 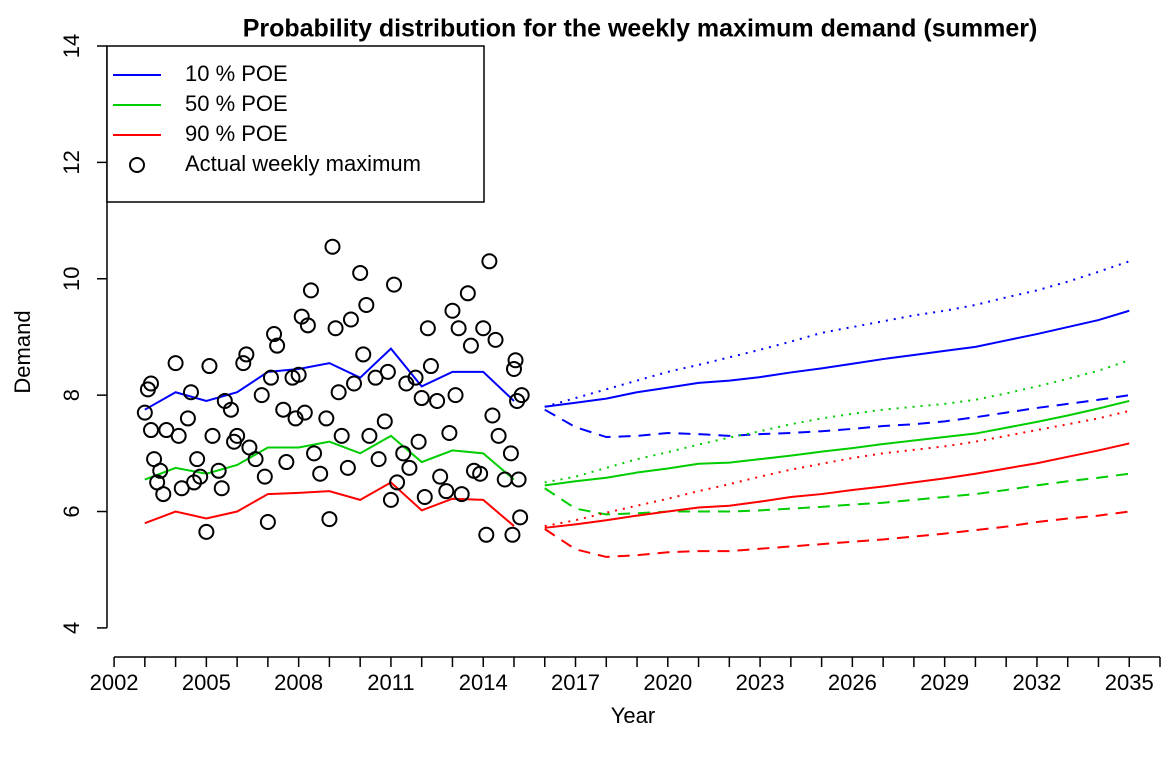 I want to click on legend-label: 10 % POE, so click(x=236, y=73).